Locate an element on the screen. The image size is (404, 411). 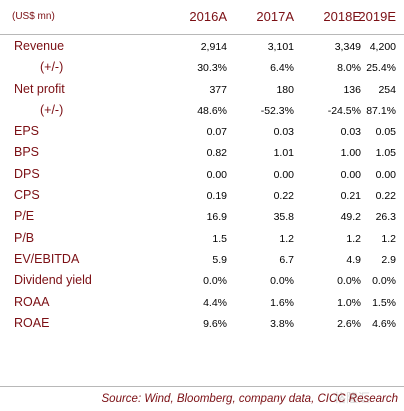
footer-divider is located at coordinates (202, 386).